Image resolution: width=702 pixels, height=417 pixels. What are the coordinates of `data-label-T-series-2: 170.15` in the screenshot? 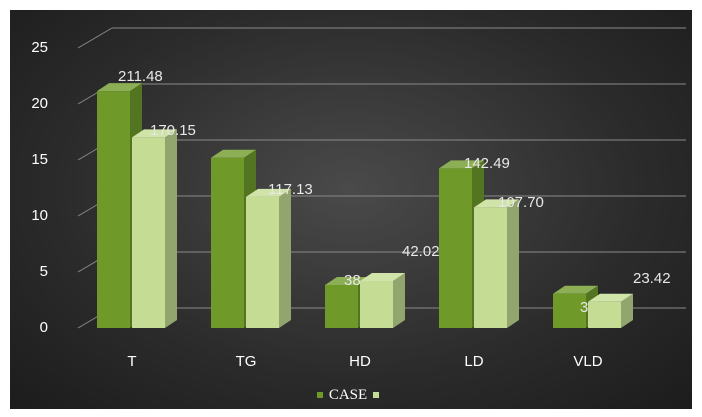 It's located at (173, 130).